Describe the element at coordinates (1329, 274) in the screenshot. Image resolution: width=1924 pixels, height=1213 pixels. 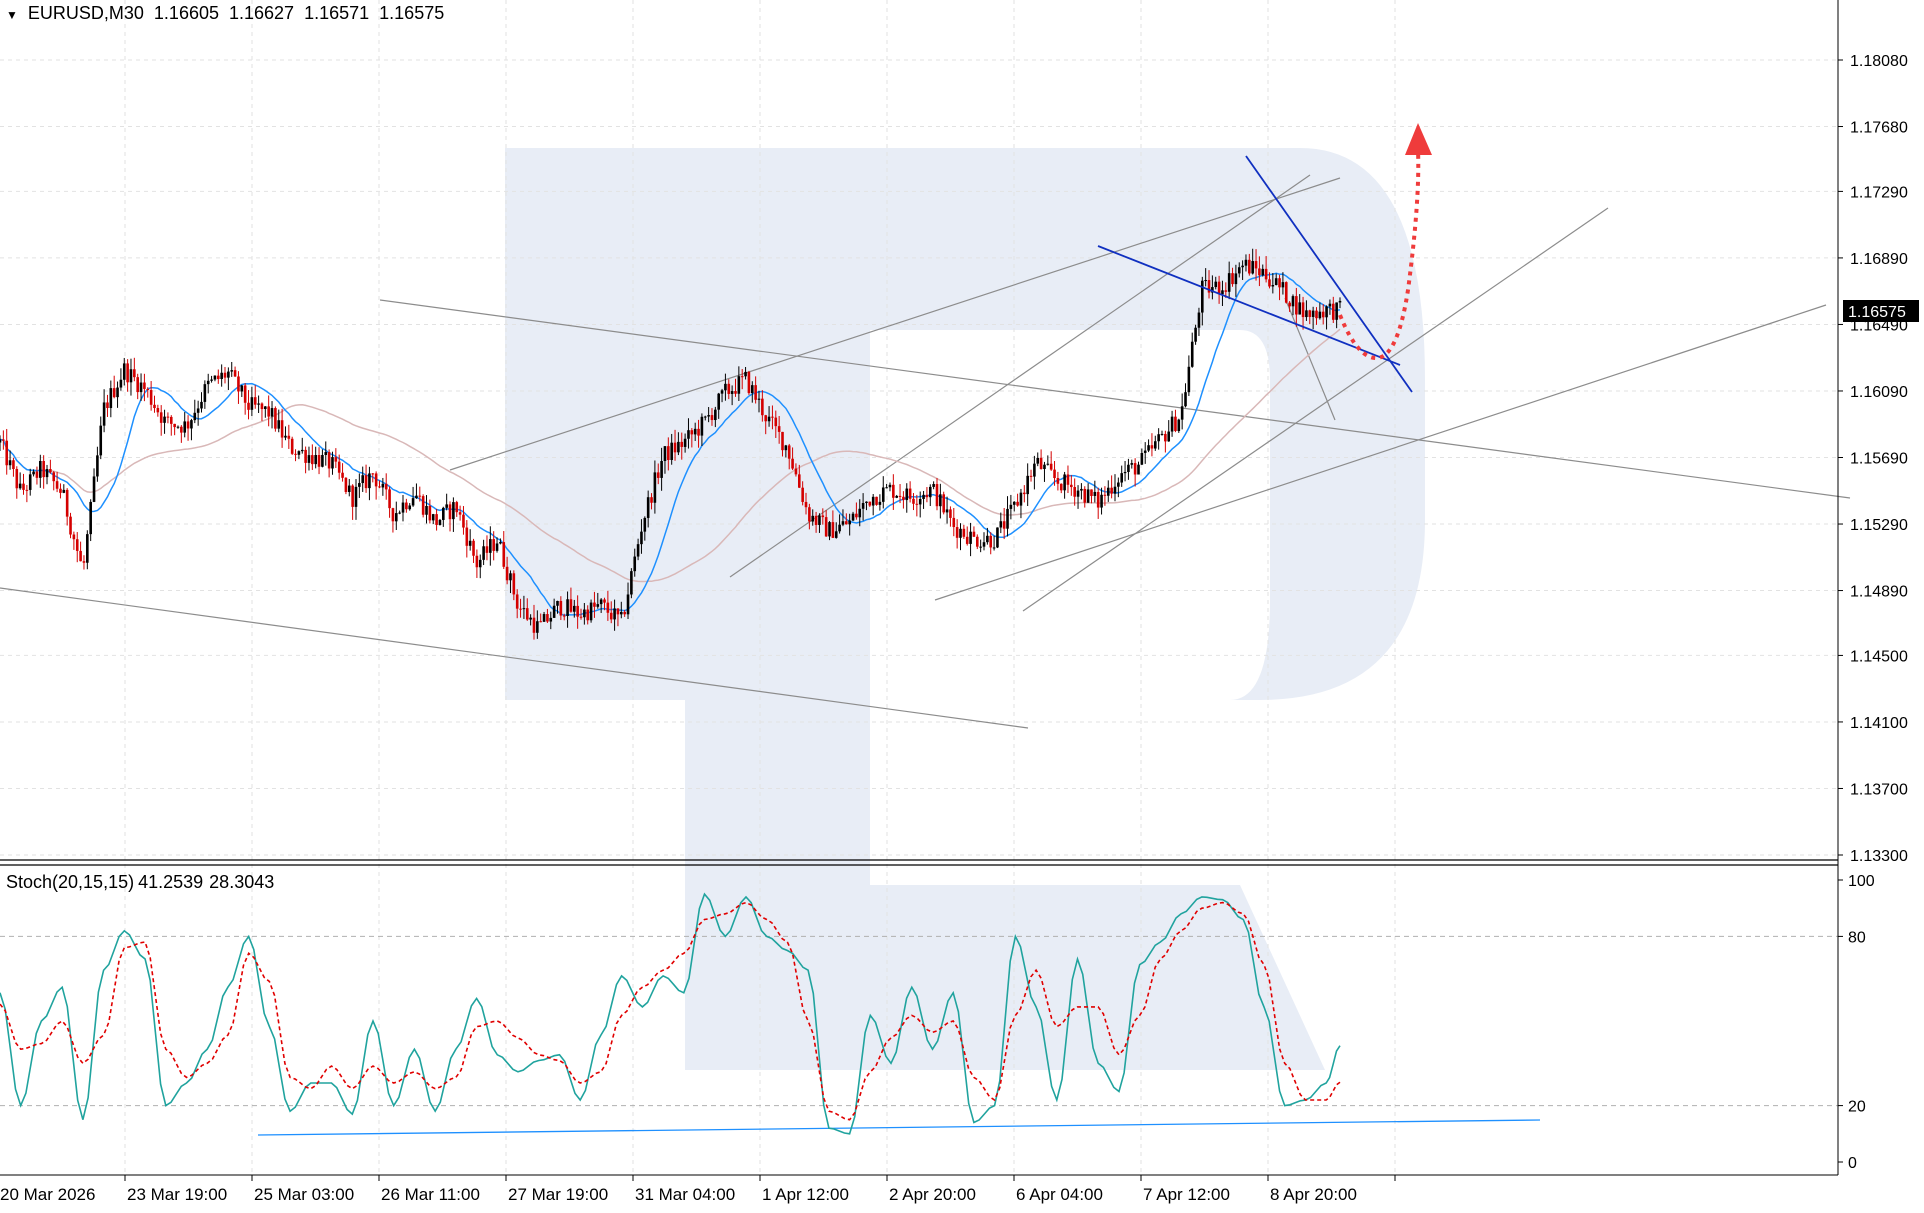
I see `triangle-upper-line` at that location.